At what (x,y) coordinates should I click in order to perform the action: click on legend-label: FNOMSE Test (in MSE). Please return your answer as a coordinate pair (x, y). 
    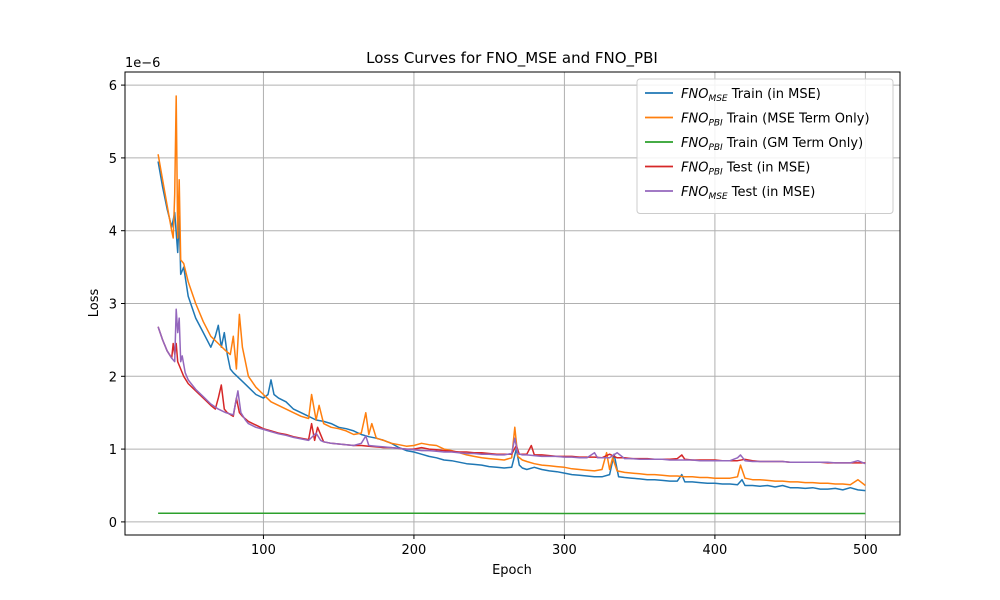
    Looking at the image, I should click on (748, 193).